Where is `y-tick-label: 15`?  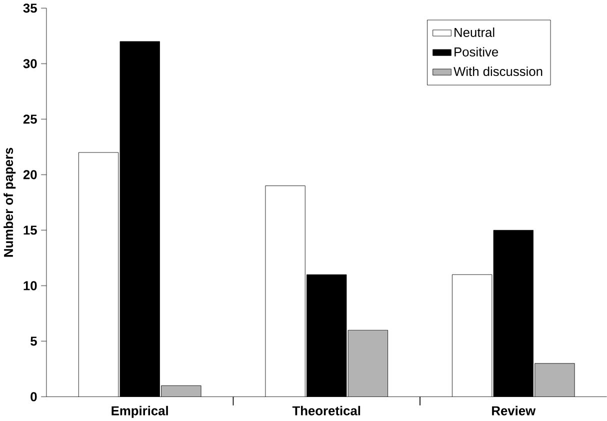 y-tick-label: 15 is located at coordinates (30, 229).